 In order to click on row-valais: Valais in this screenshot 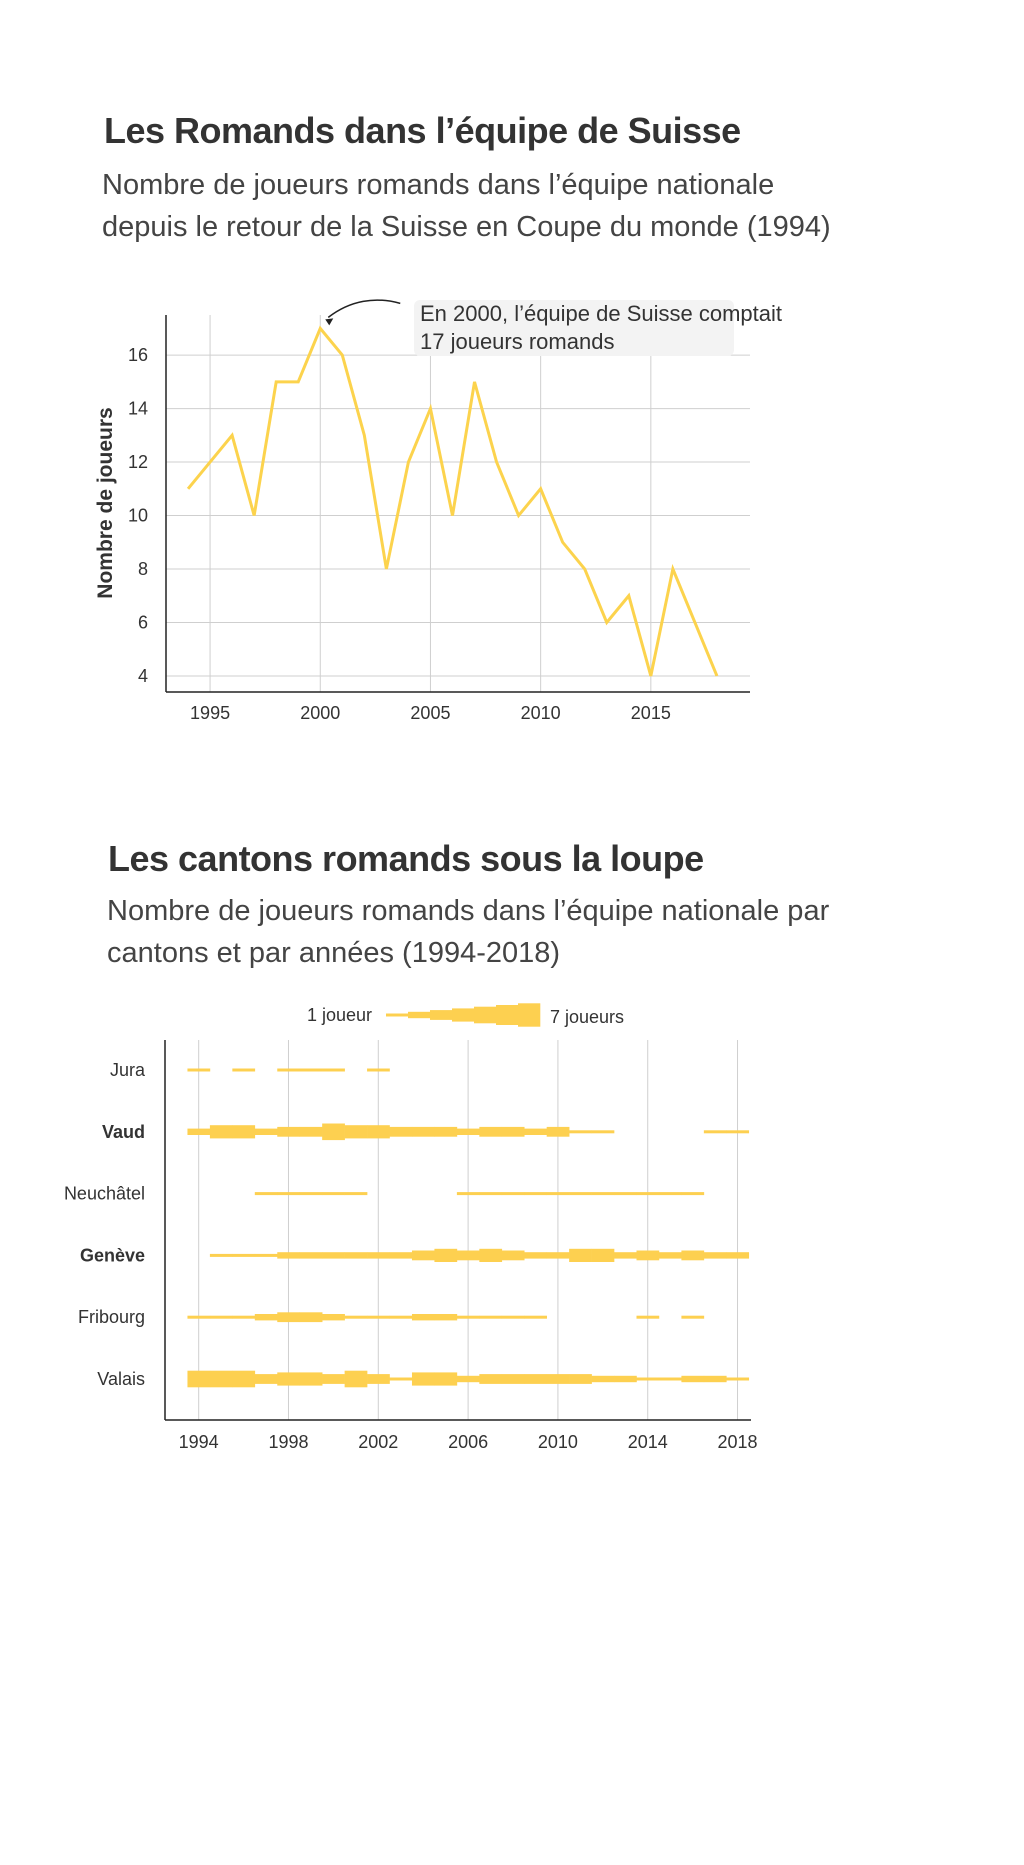, I will do `click(423, 1379)`.